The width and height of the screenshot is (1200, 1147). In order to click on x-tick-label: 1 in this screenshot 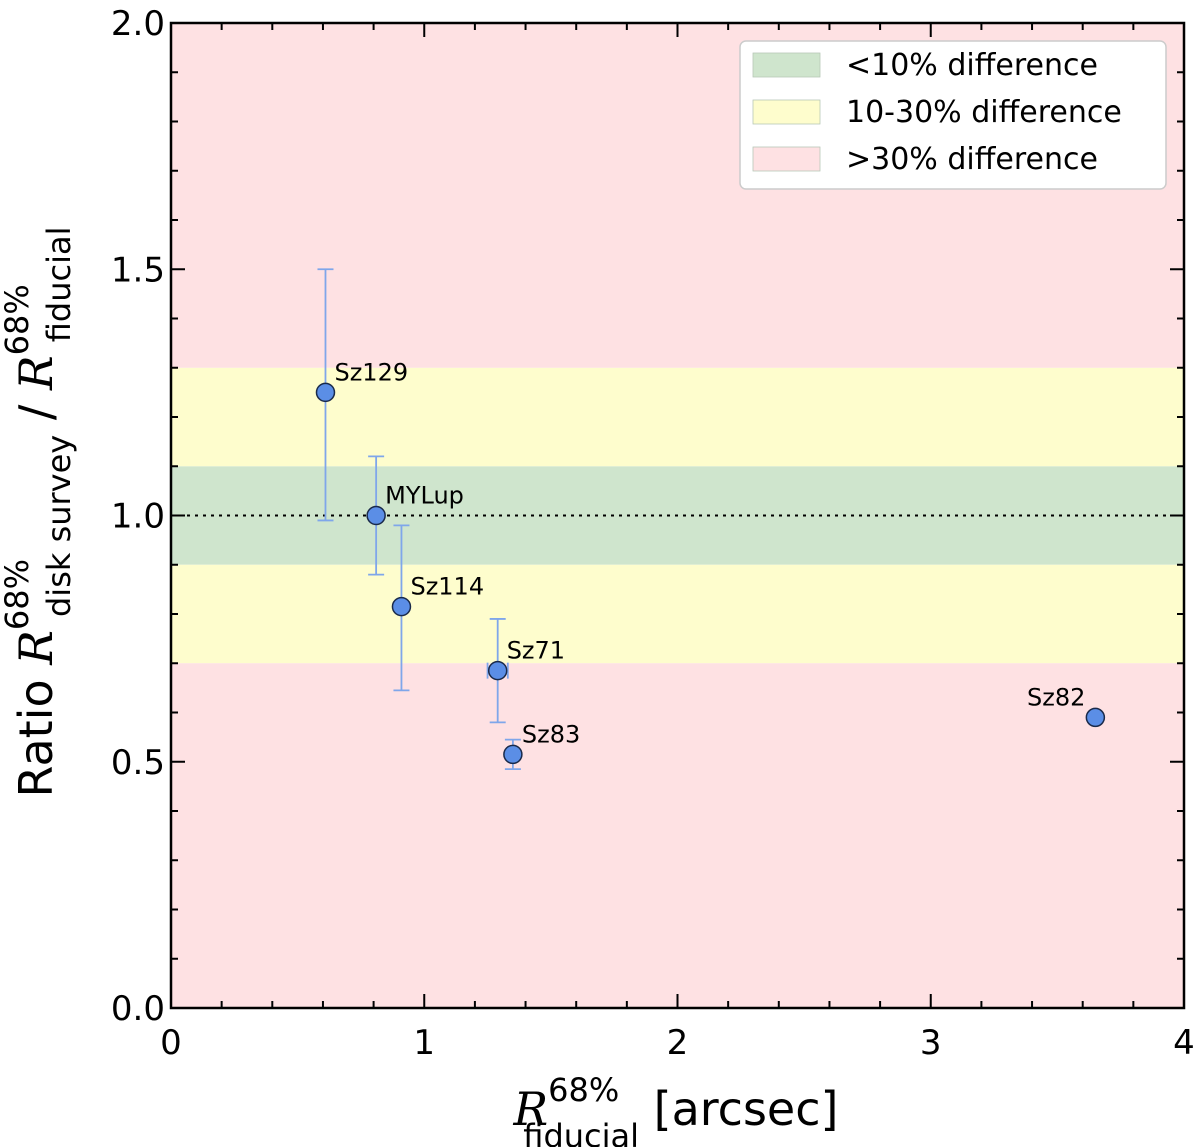, I will do `click(424, 1043)`.